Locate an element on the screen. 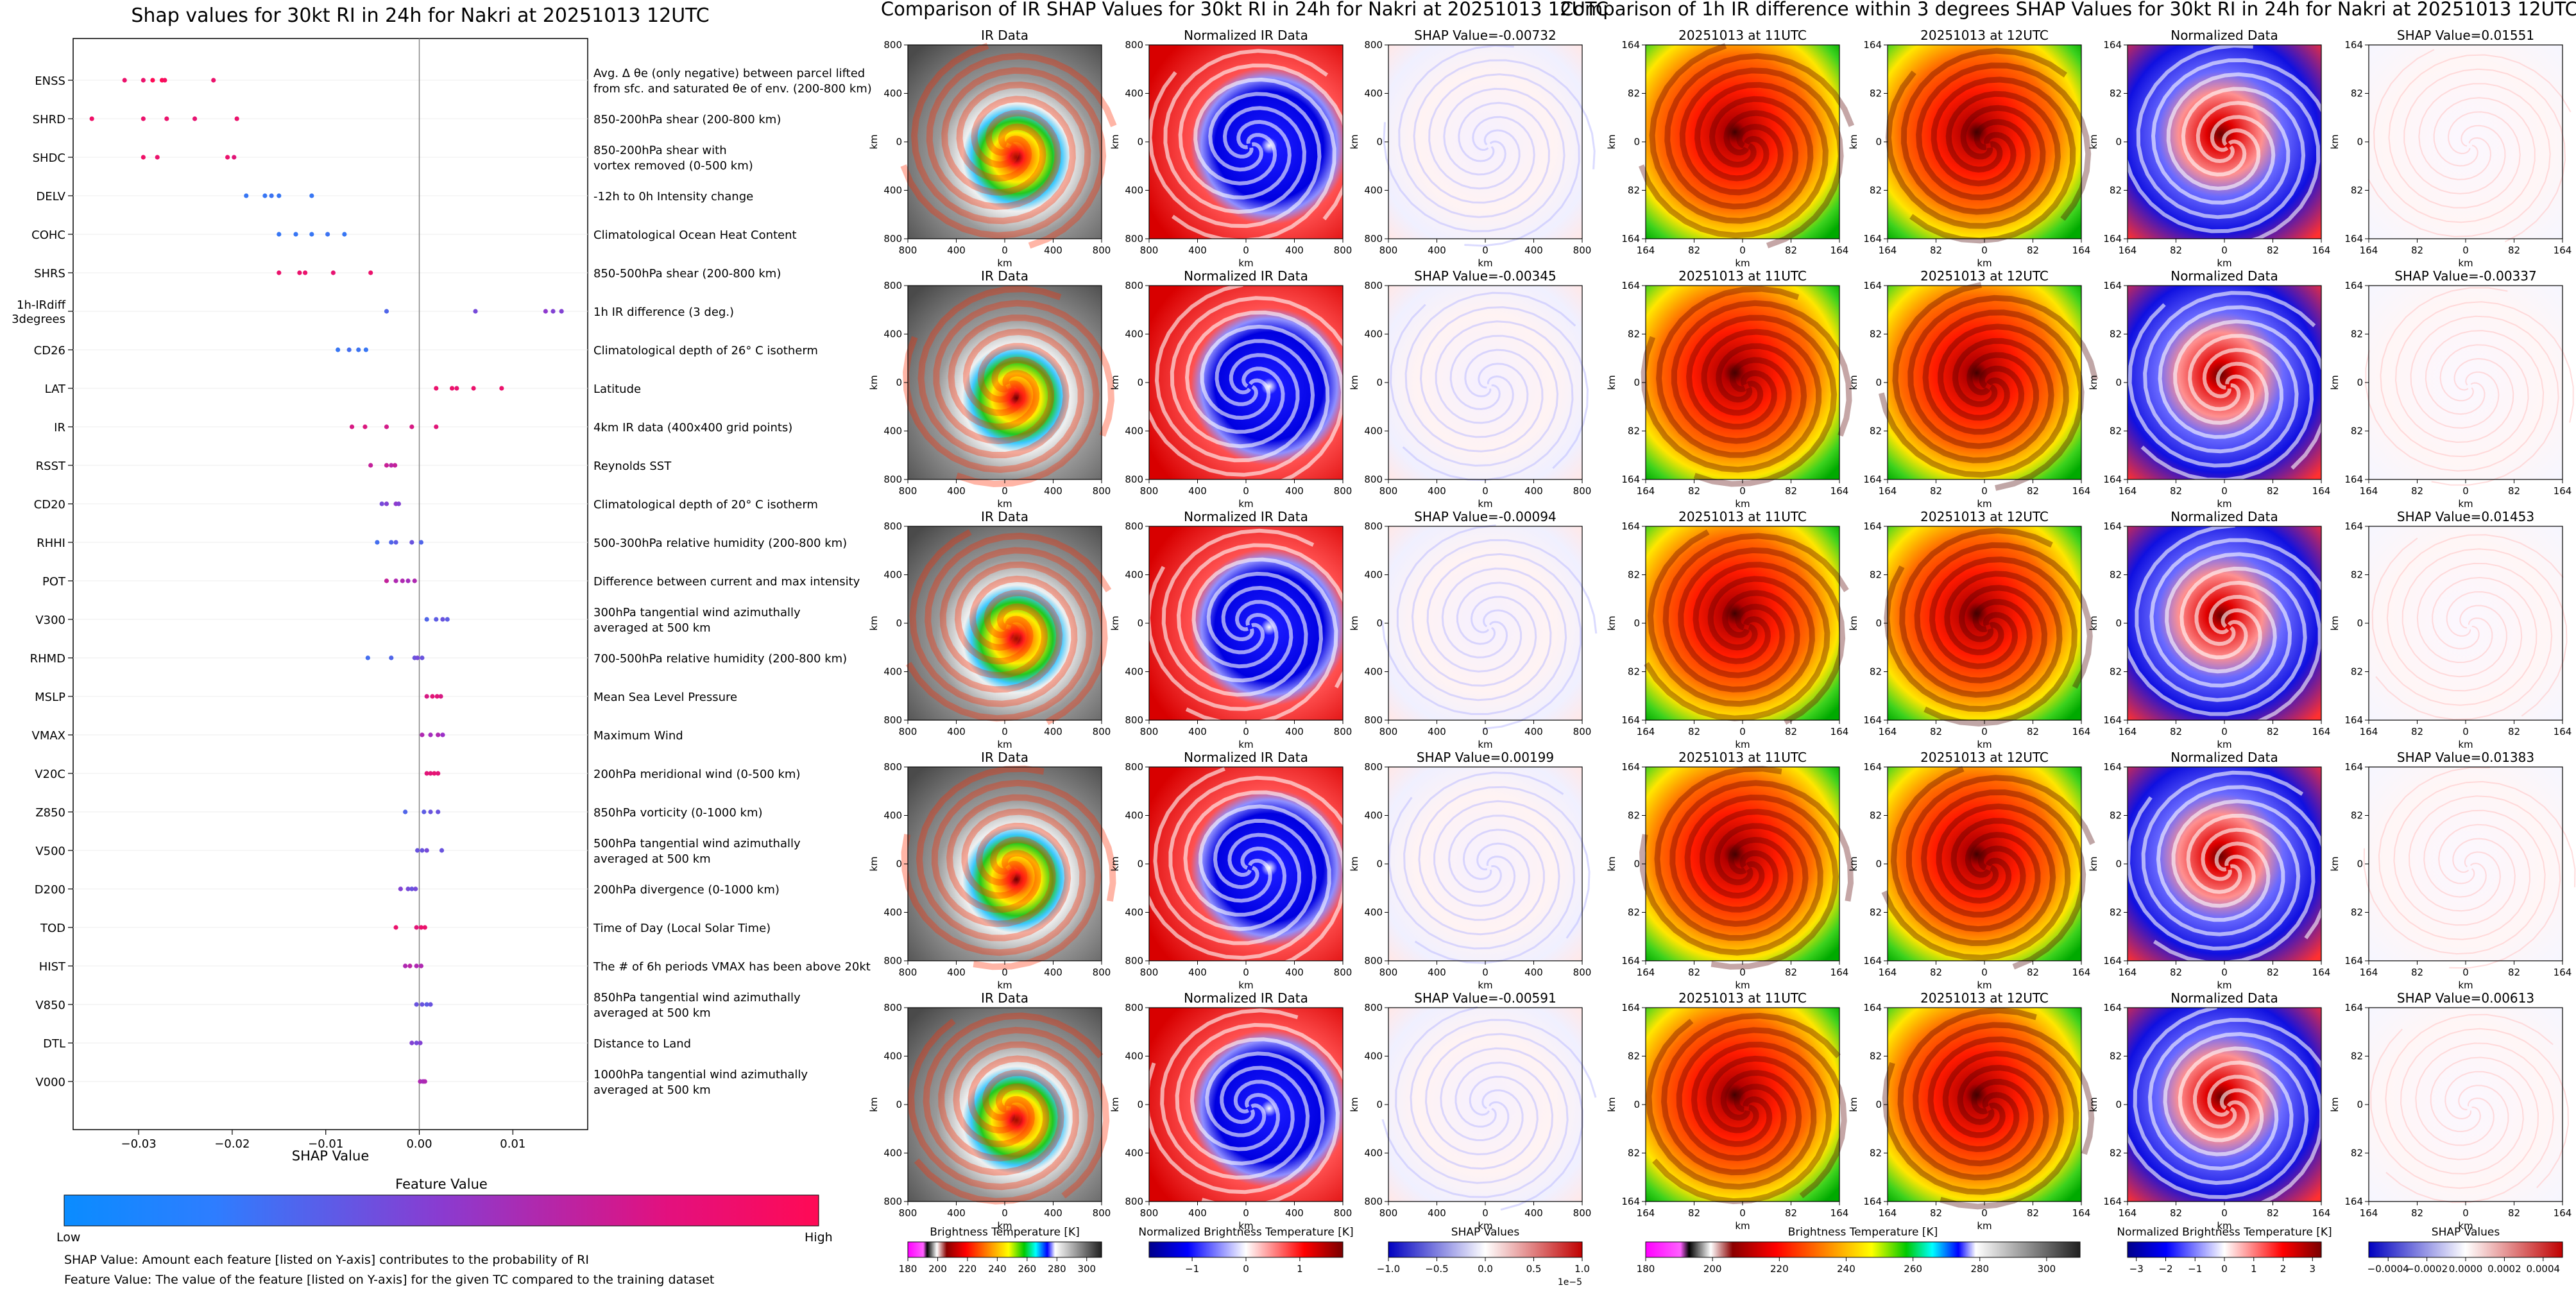  feature-label: V000 is located at coordinates (50, 1082).